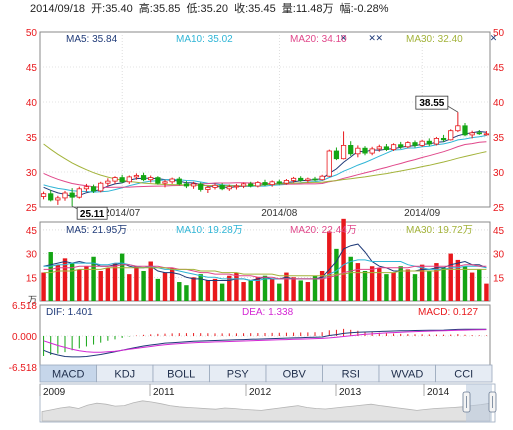  What do you see at coordinates (268, 403) in the screenshot?
I see `overview-navigator: 2009 2011 2012 2013 2014` at bounding box center [268, 403].